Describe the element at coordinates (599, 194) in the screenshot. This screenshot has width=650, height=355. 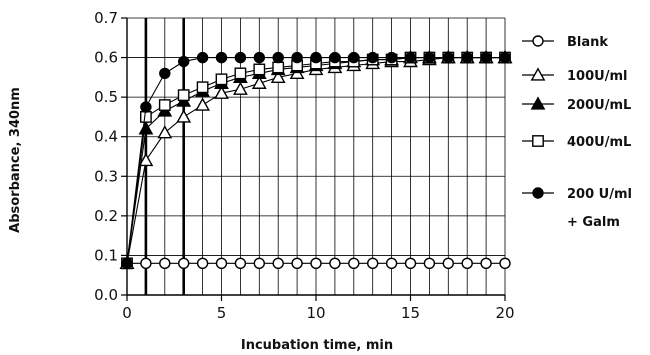
I see `legend-label: 200 U/ml` at that location.